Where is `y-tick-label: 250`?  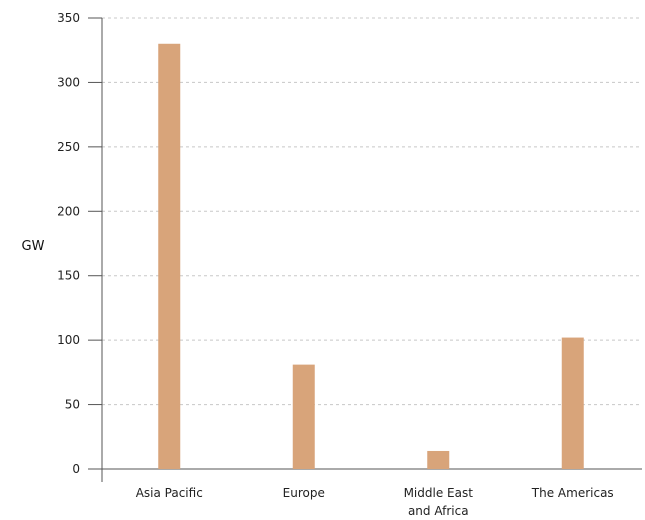
y-tick-label: 250 is located at coordinates (68, 147).